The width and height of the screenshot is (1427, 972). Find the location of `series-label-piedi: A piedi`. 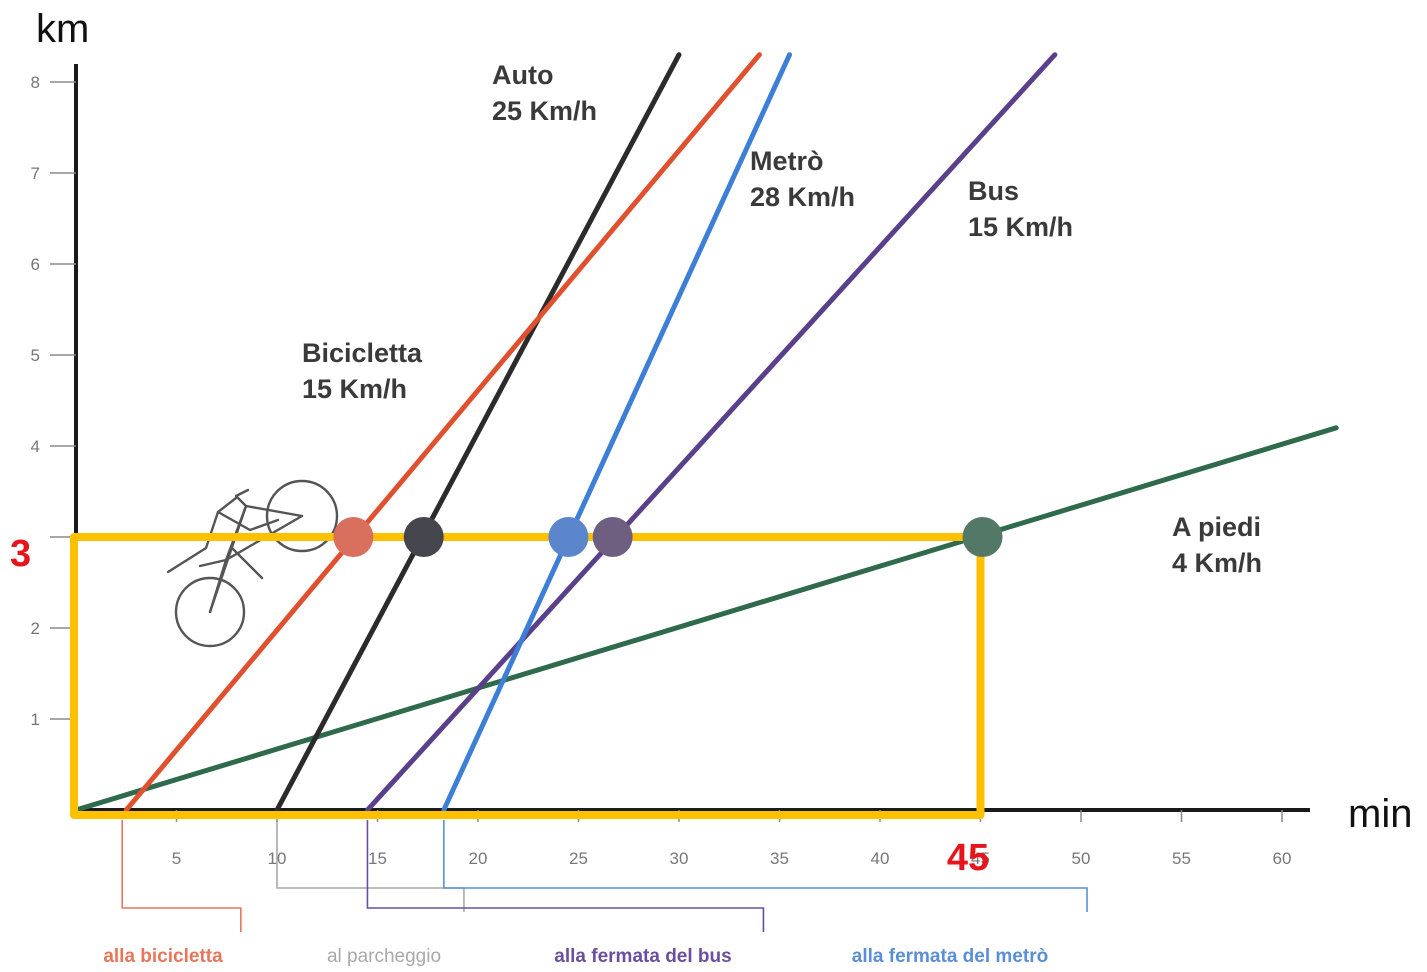

series-label-piedi: A piedi is located at coordinates (1216, 527).